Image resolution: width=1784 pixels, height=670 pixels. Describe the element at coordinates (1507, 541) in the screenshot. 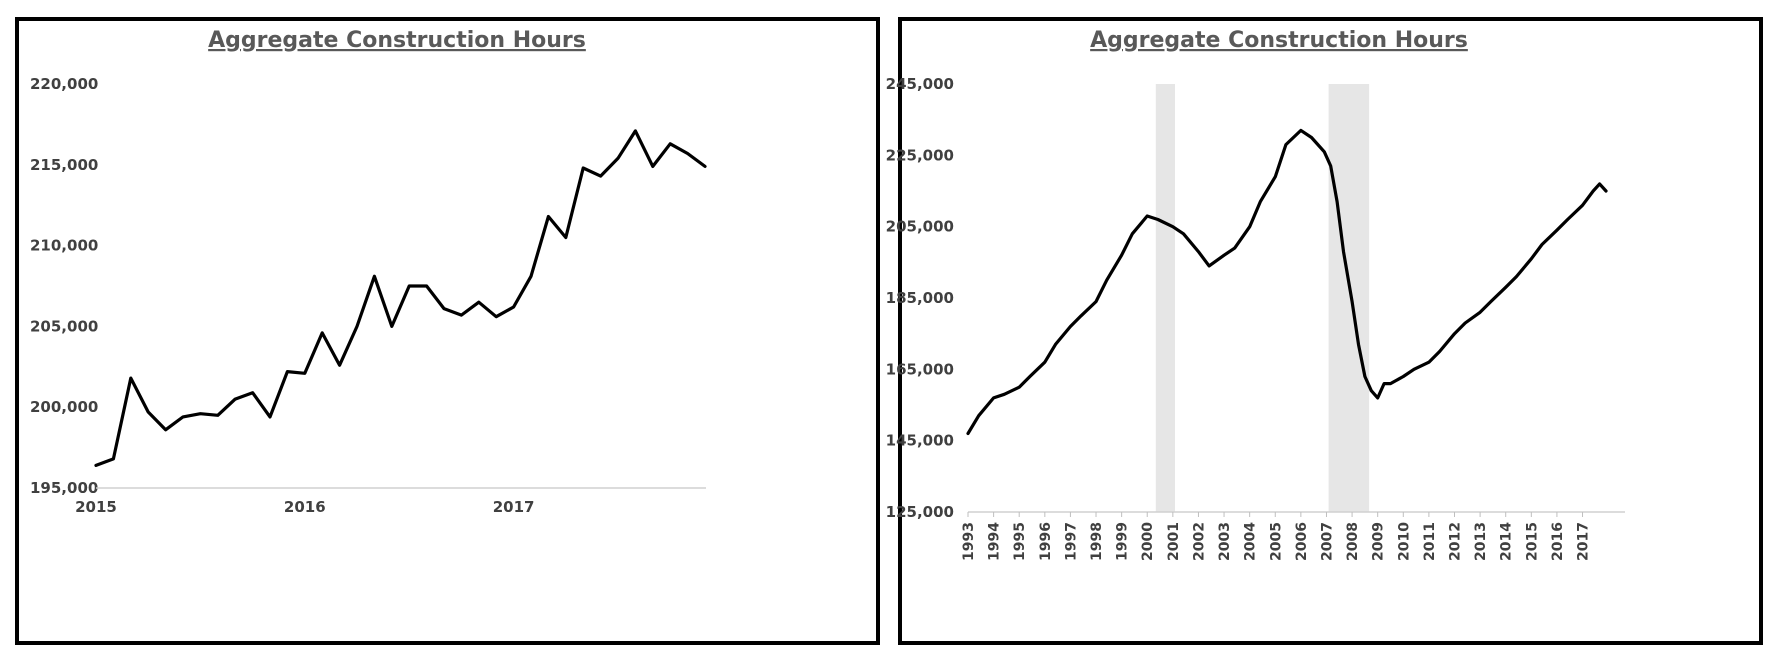

I see `x-tick-label: 2014` at that location.